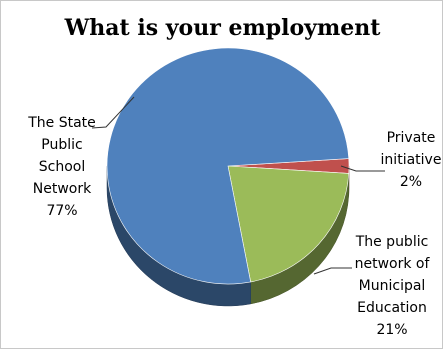  Describe the element at coordinates (62, 123) in the screenshot. I see `slice-label-line: The State` at that location.